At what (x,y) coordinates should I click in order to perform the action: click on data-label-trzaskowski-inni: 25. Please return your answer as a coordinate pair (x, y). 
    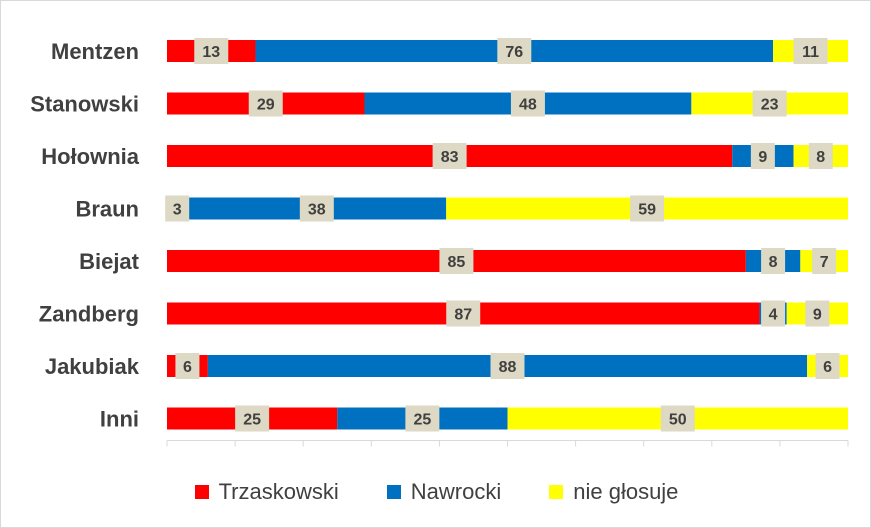
    Looking at the image, I should click on (252, 420).